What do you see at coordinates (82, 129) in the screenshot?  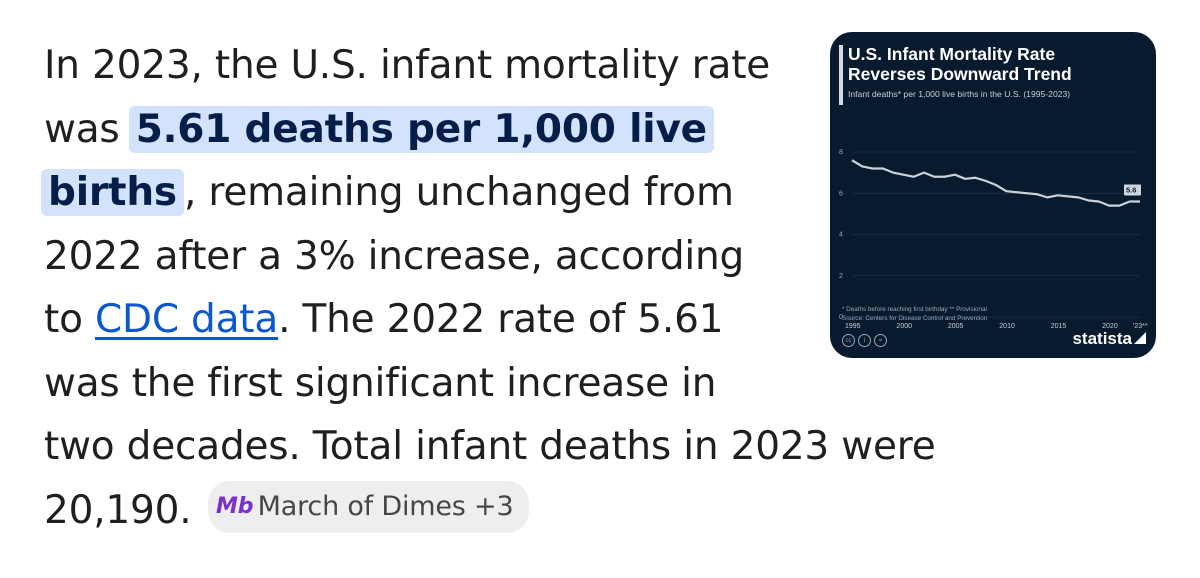 I see `answer-text: was` at bounding box center [82, 129].